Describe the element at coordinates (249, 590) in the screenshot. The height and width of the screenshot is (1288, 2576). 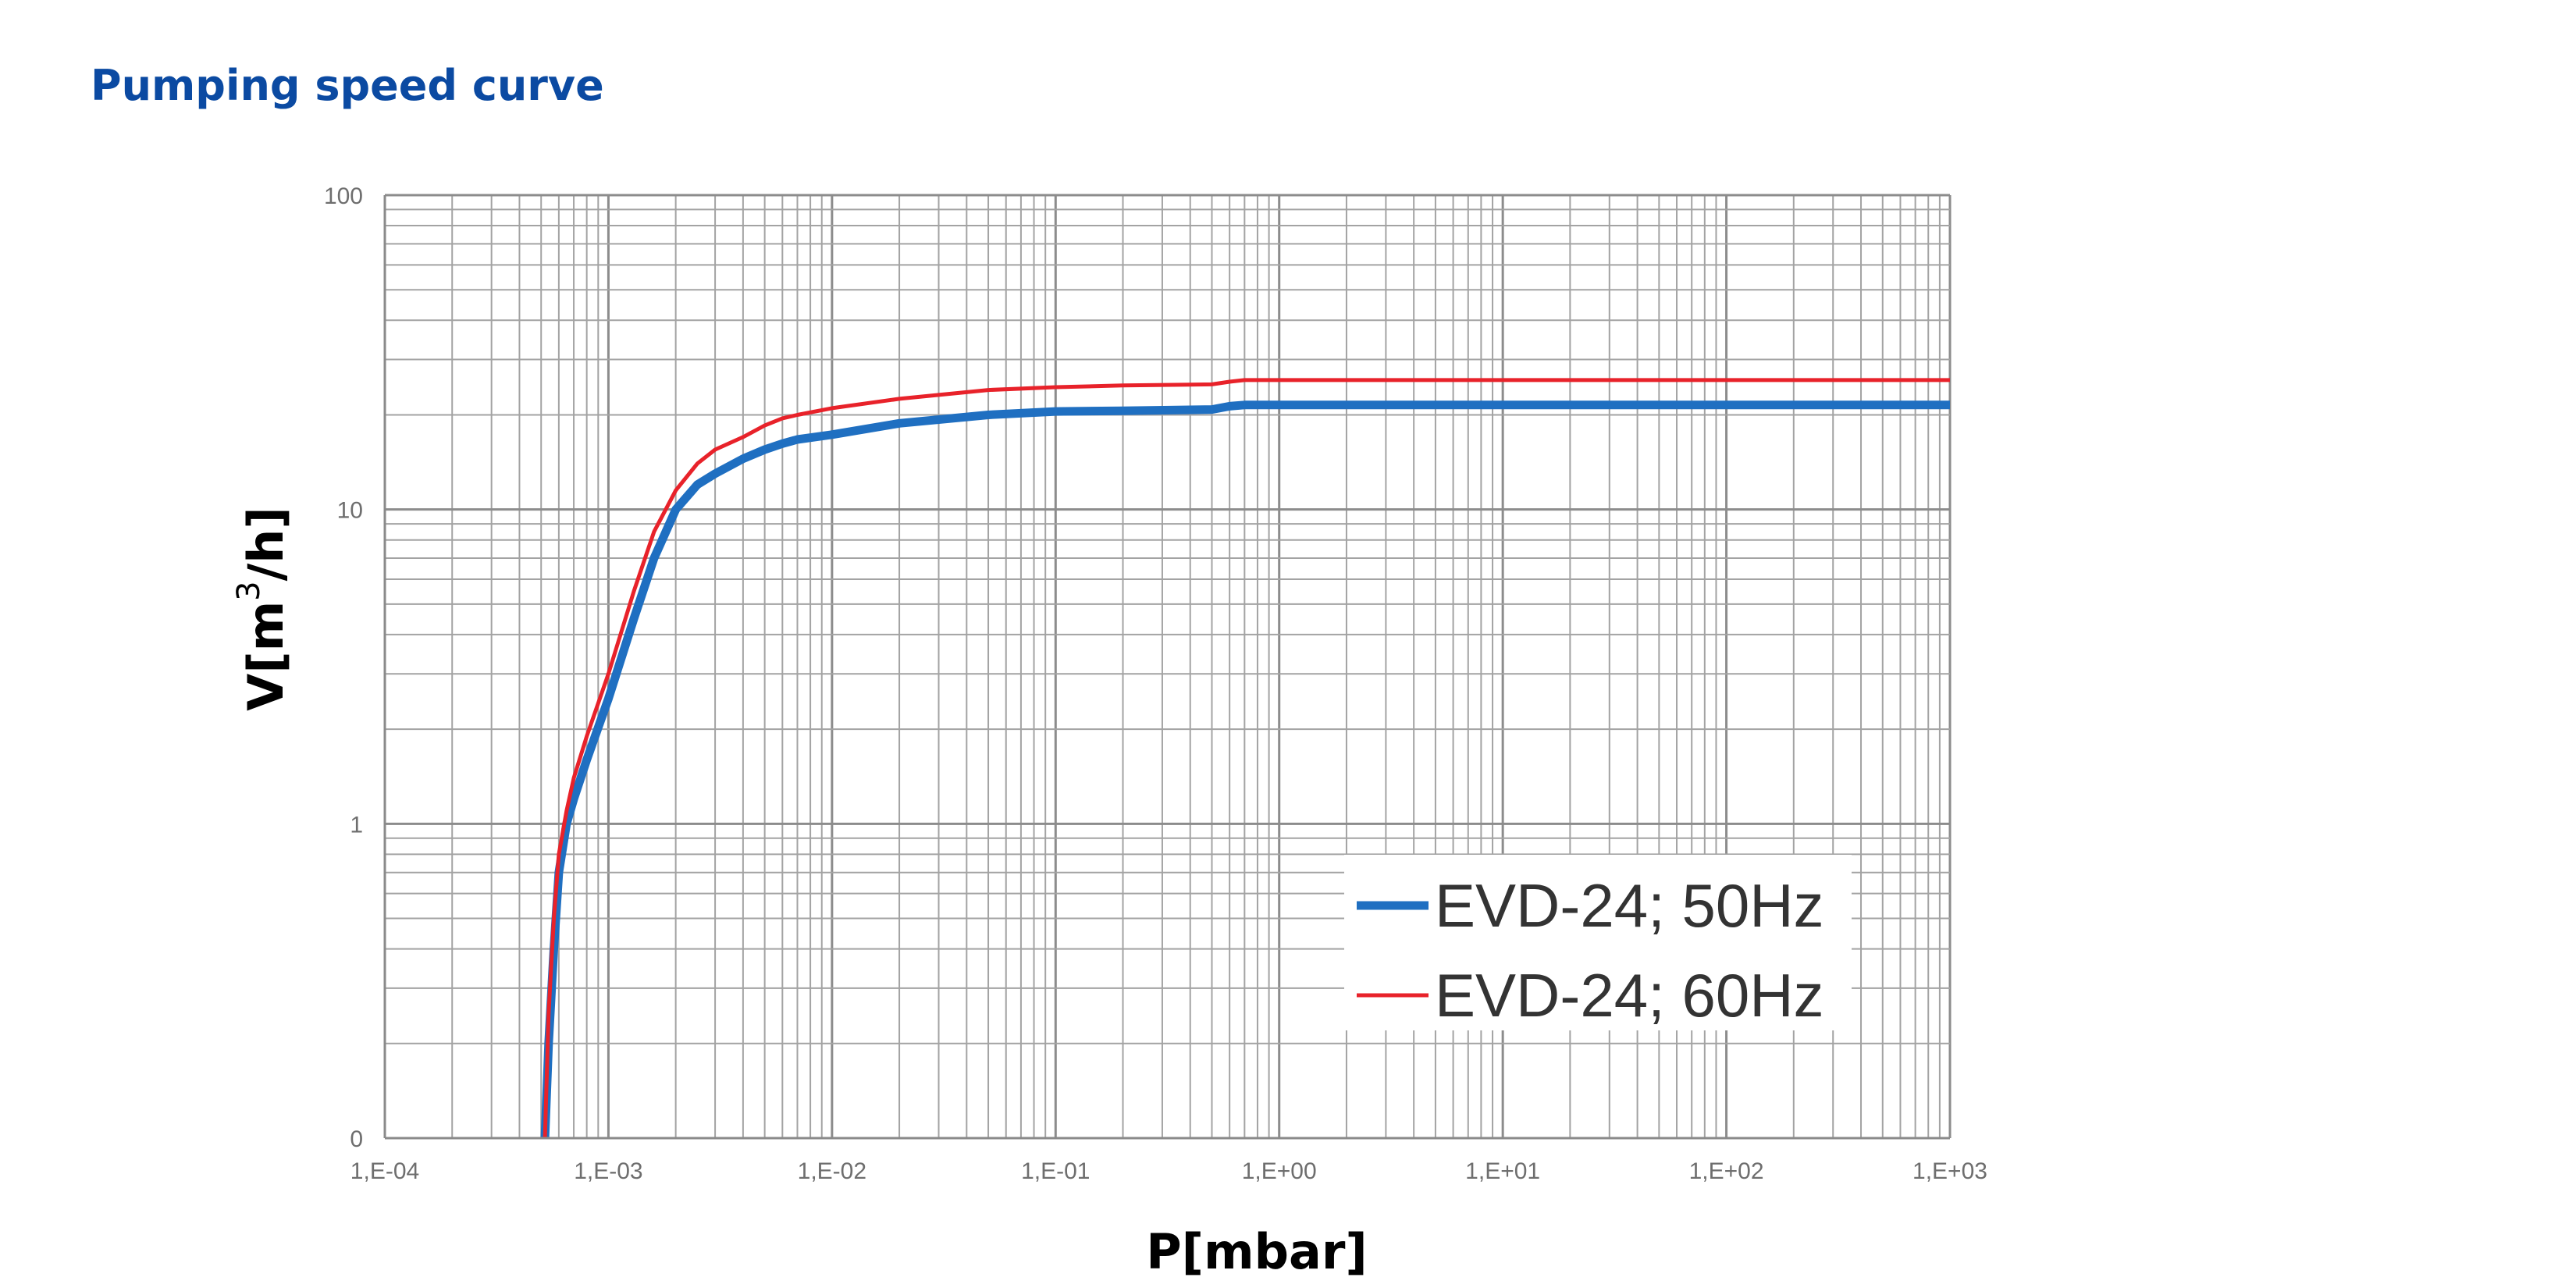
I see `y-axis-title-superscript: 3` at that location.